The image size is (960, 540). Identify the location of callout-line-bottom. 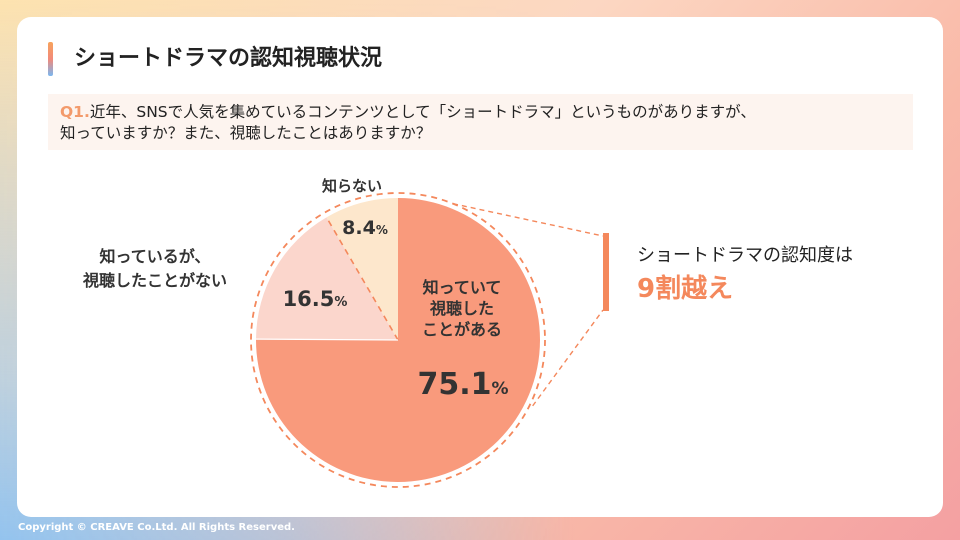
(568, 358).